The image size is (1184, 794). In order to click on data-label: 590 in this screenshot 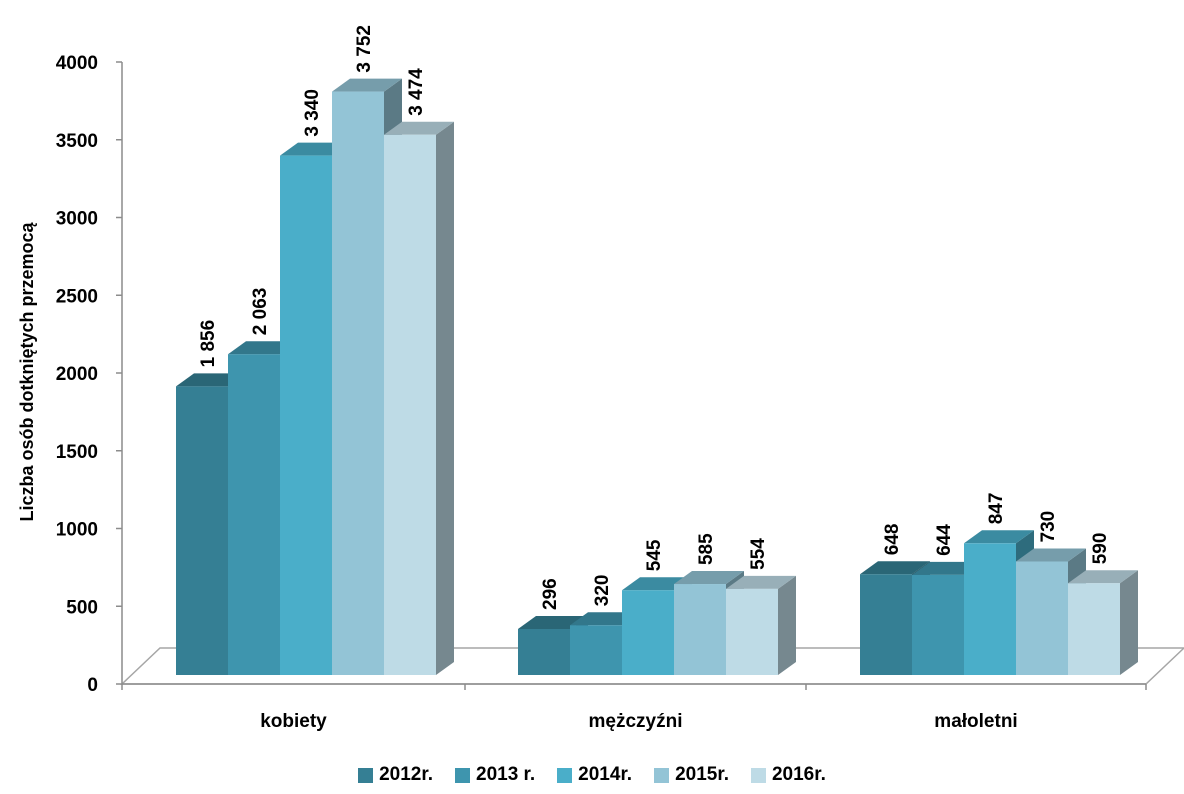, I will do `click(1100, 549)`.